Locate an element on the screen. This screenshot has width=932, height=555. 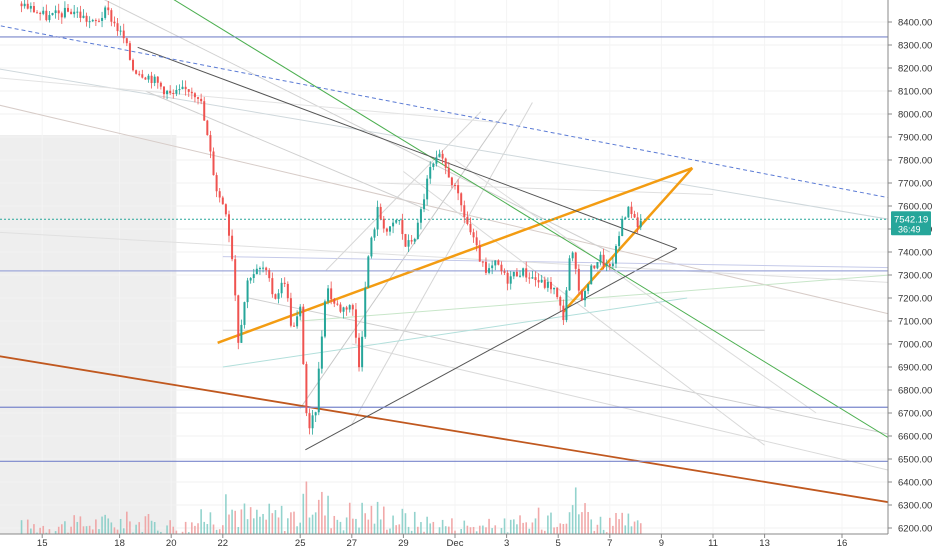
y-tick-label: 7600.00 is located at coordinates (915, 207).